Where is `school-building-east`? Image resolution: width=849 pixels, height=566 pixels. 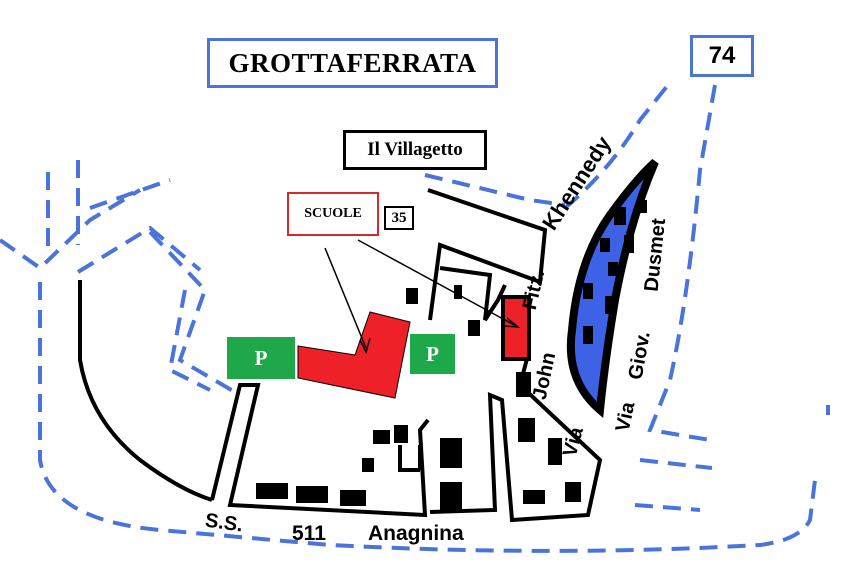 school-building-east is located at coordinates (516, 328).